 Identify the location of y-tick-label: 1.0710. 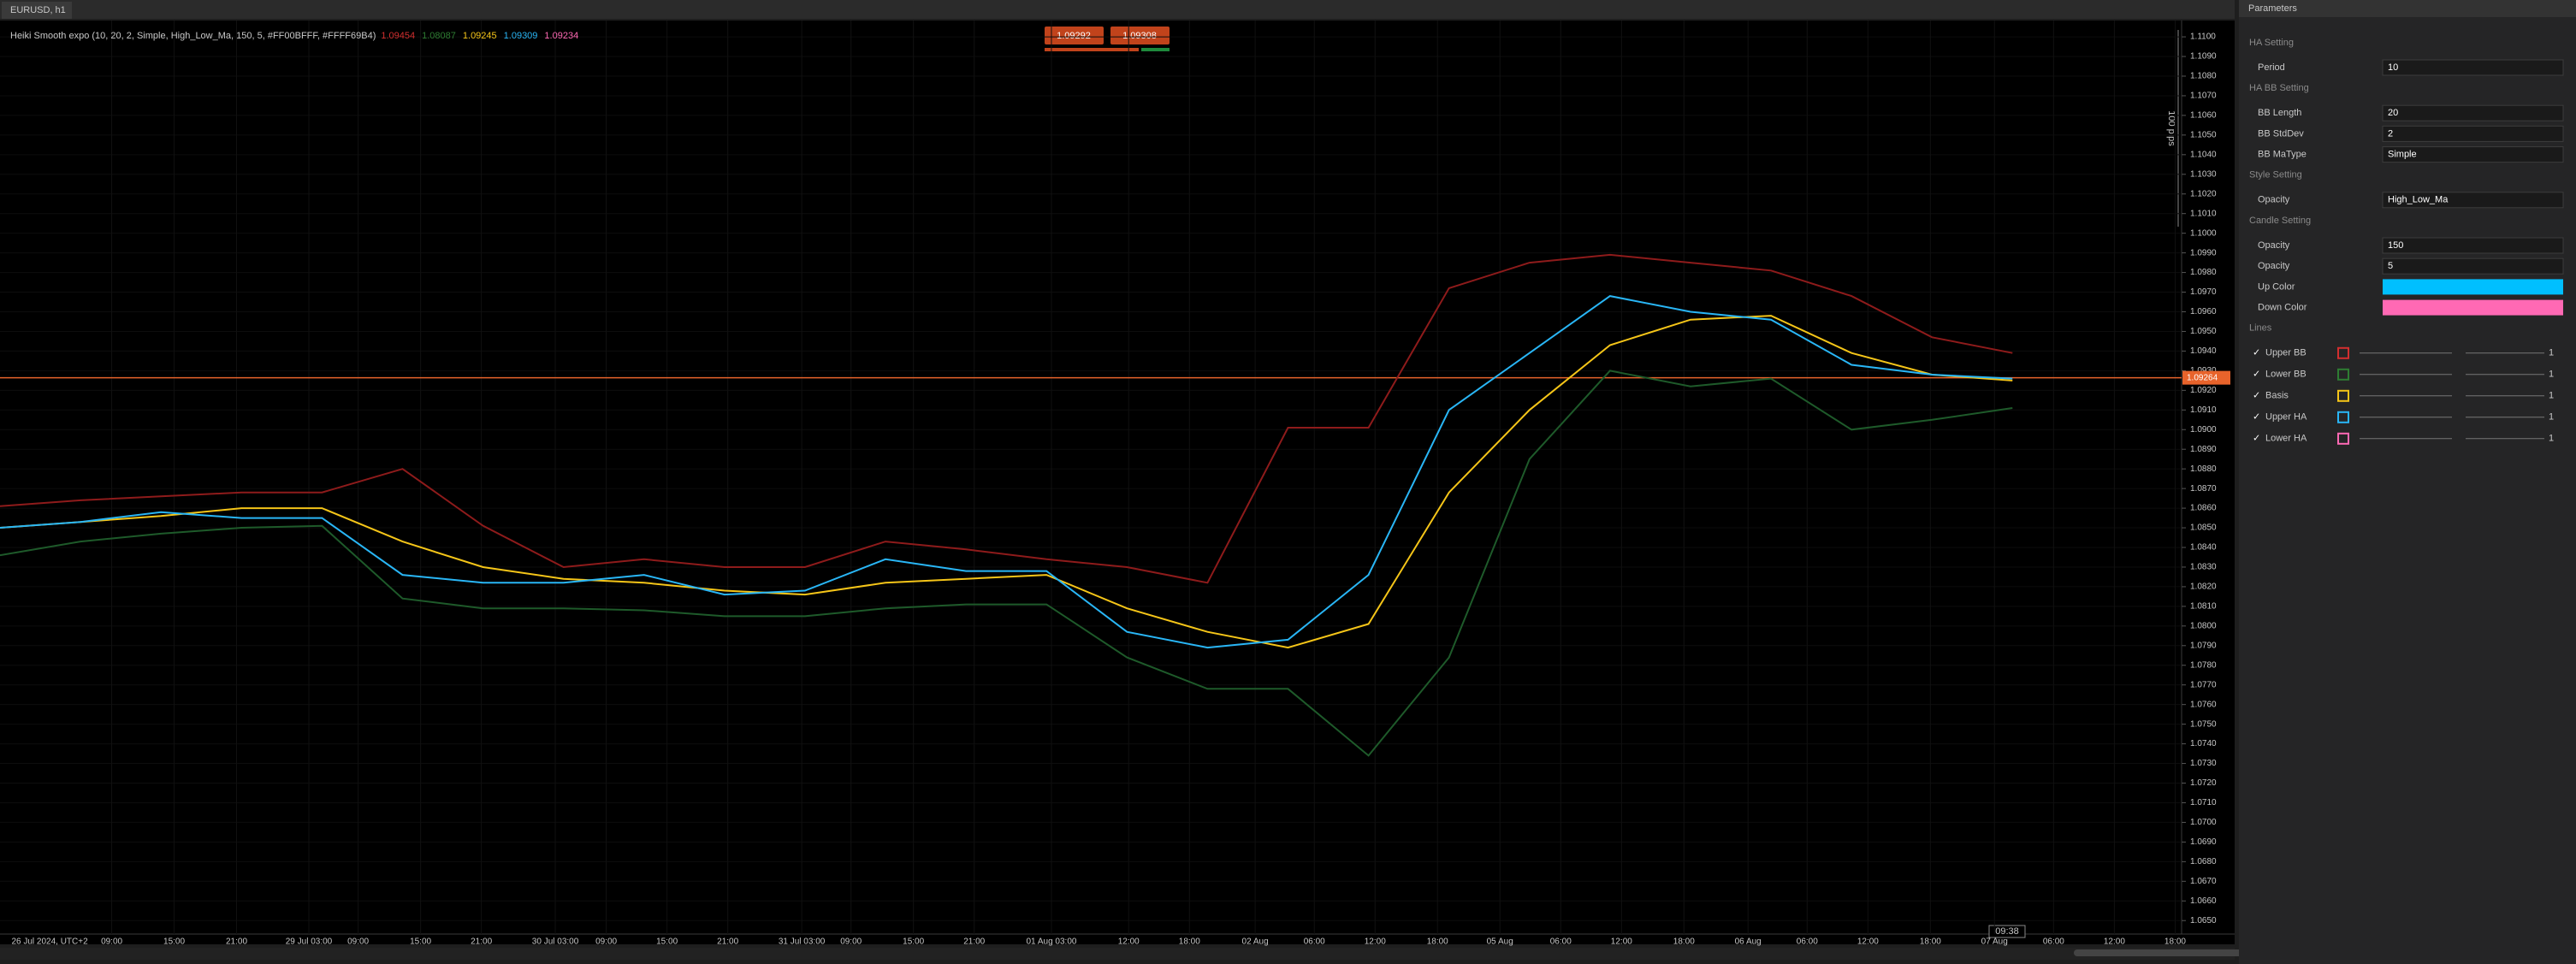
(2203, 802).